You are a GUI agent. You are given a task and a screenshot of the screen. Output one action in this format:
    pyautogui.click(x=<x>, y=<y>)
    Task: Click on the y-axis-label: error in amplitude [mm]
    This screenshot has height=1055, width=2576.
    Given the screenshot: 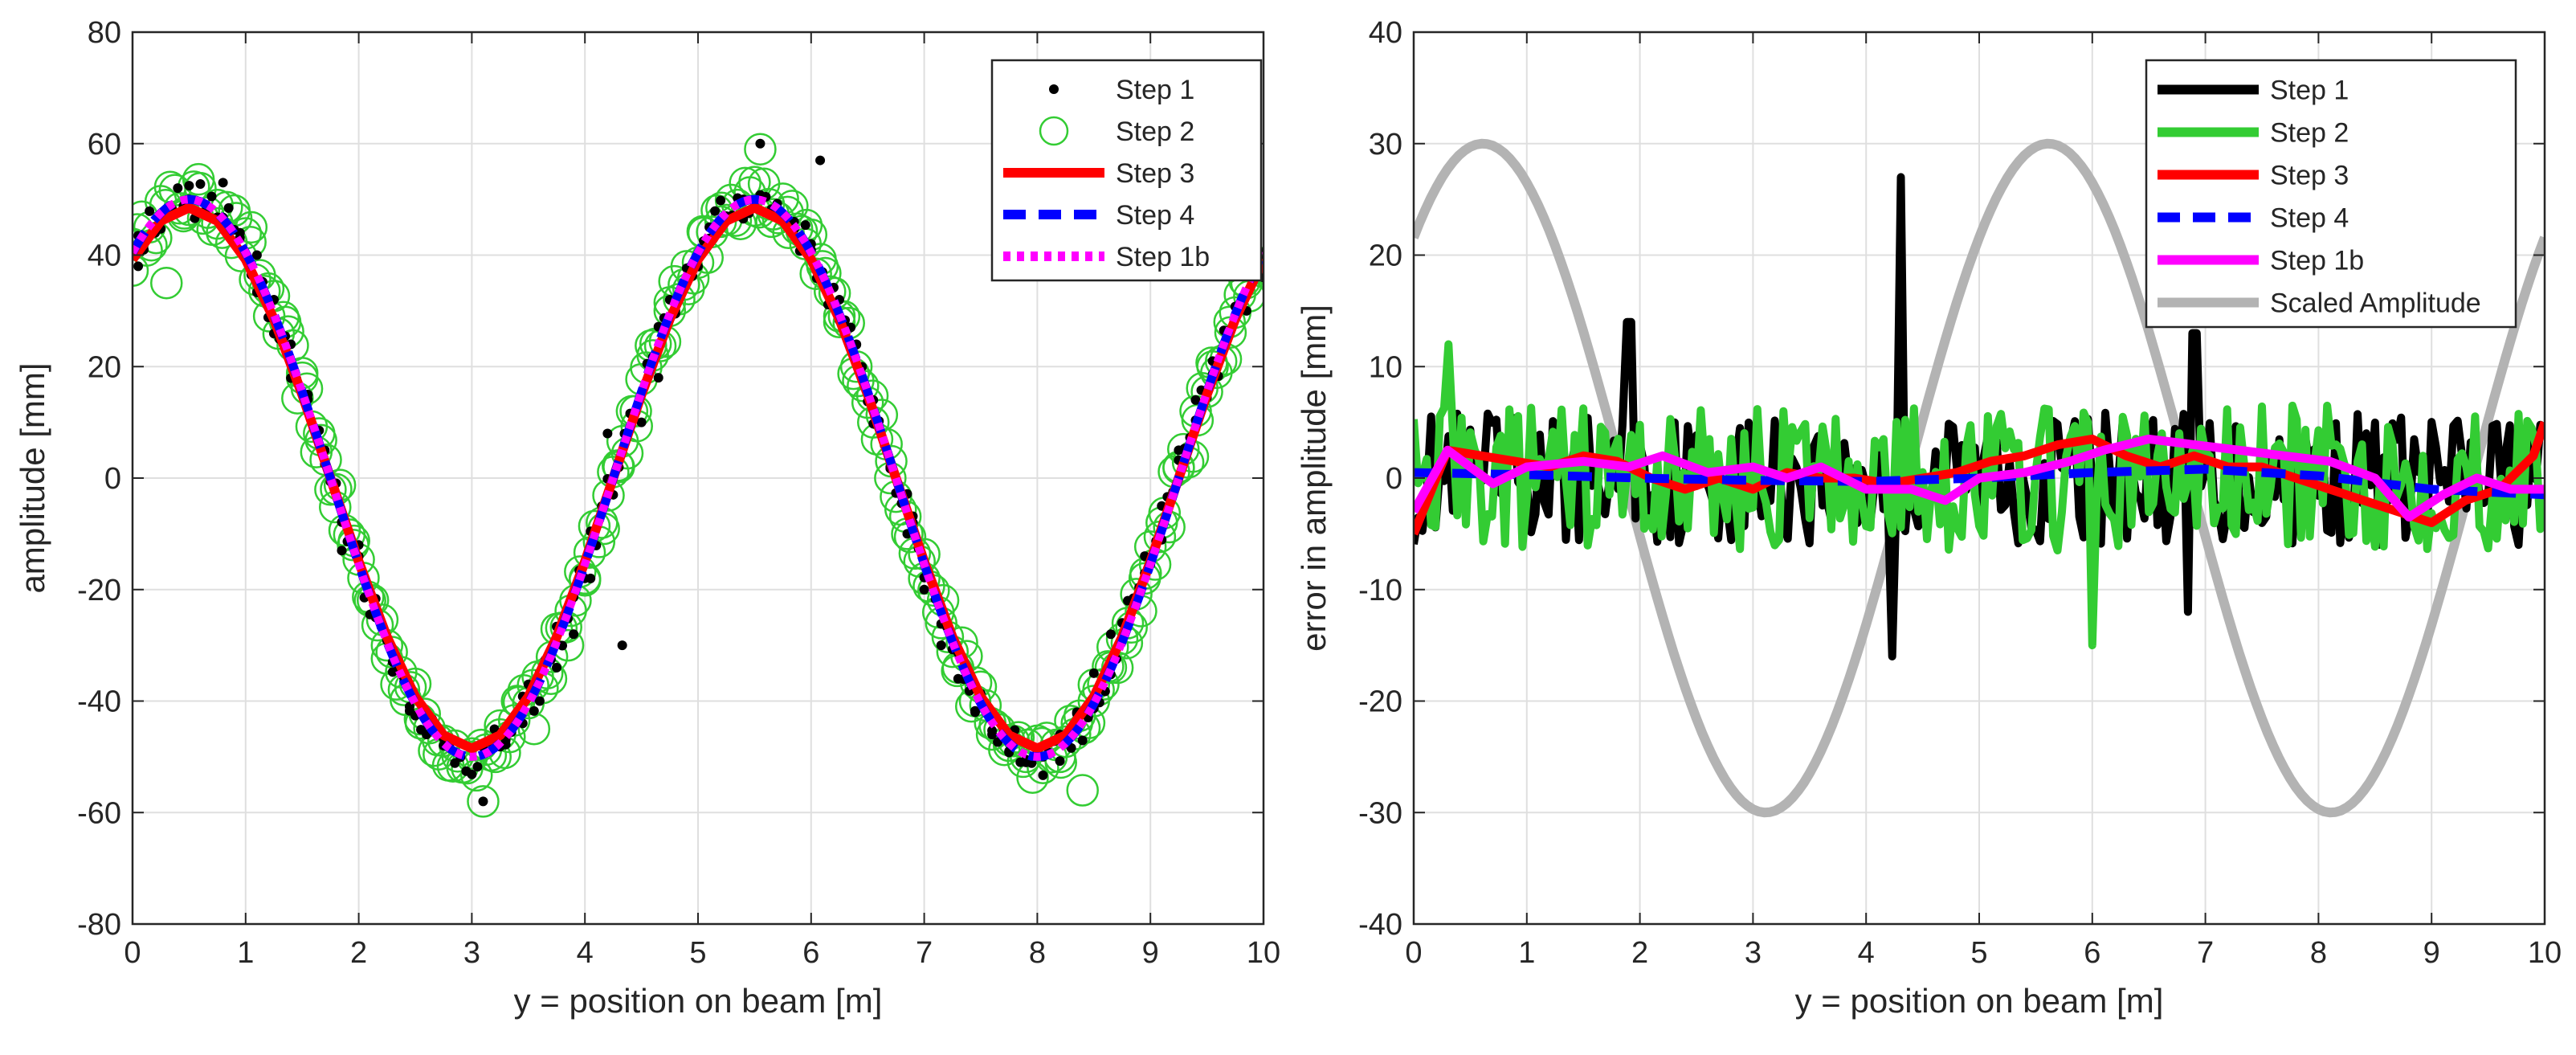 What is the action you would take?
    pyautogui.click(x=1314, y=478)
    